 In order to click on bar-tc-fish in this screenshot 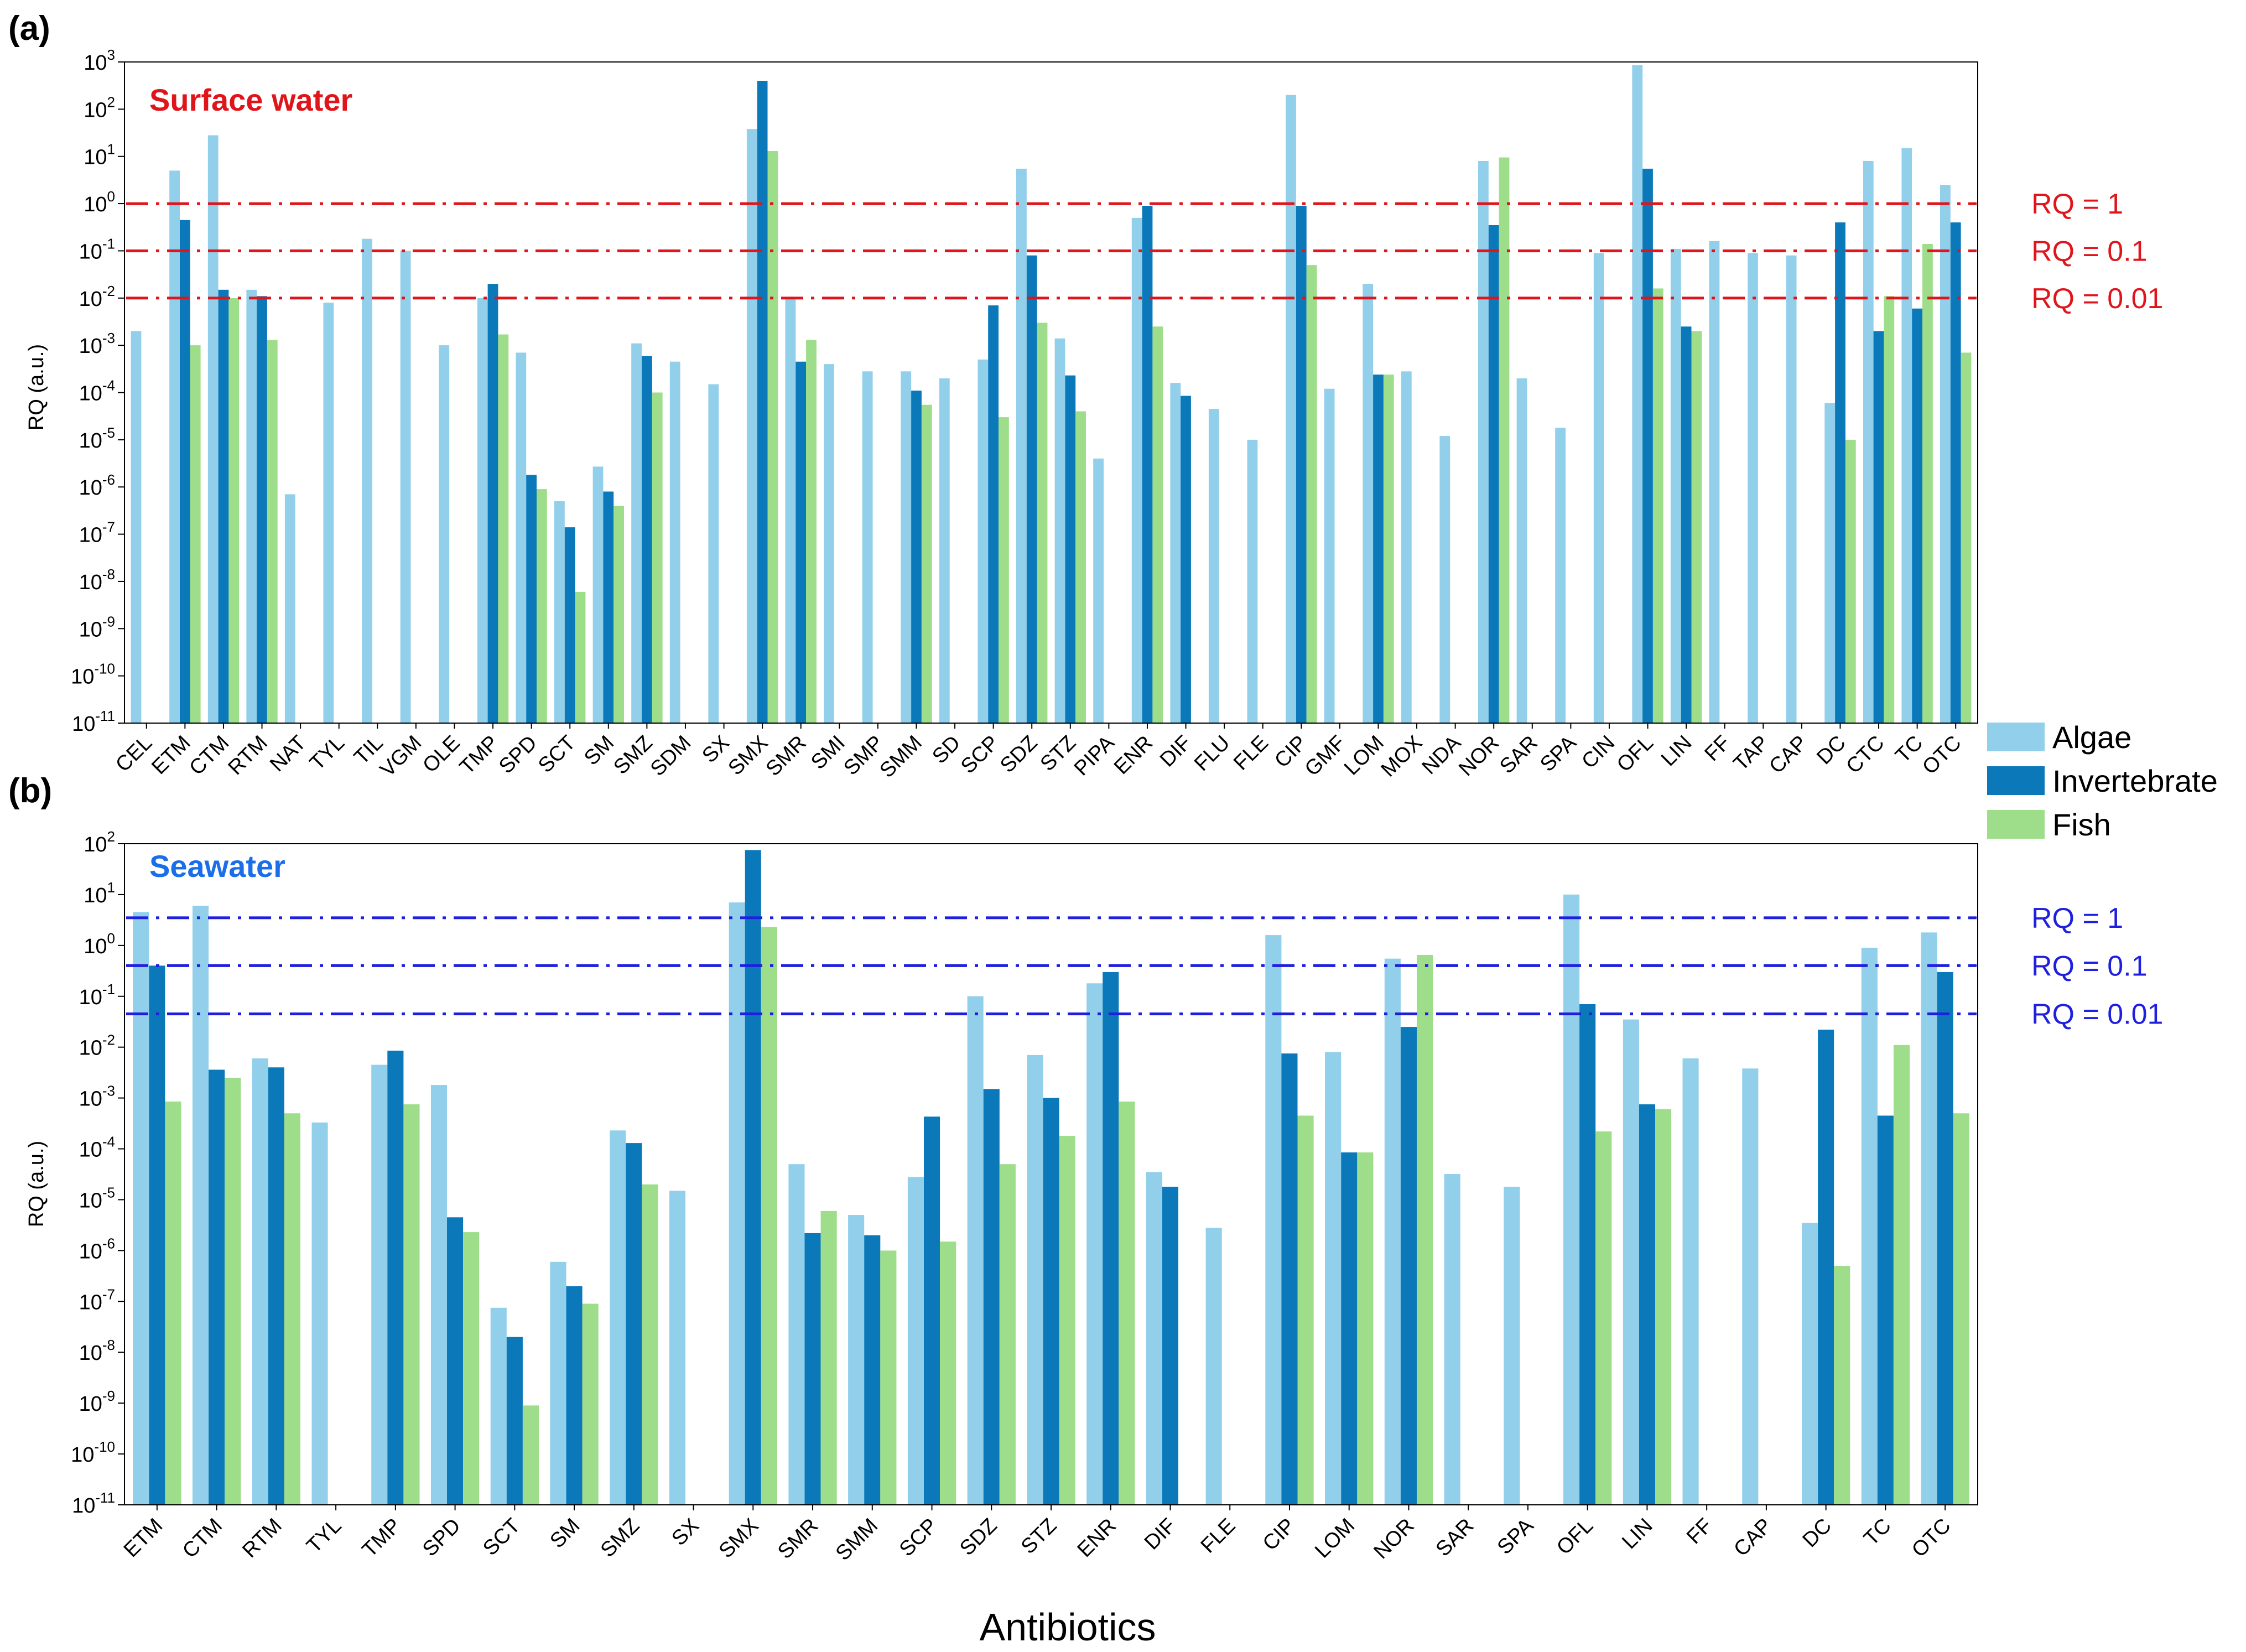, I will do `click(1901, 1275)`.